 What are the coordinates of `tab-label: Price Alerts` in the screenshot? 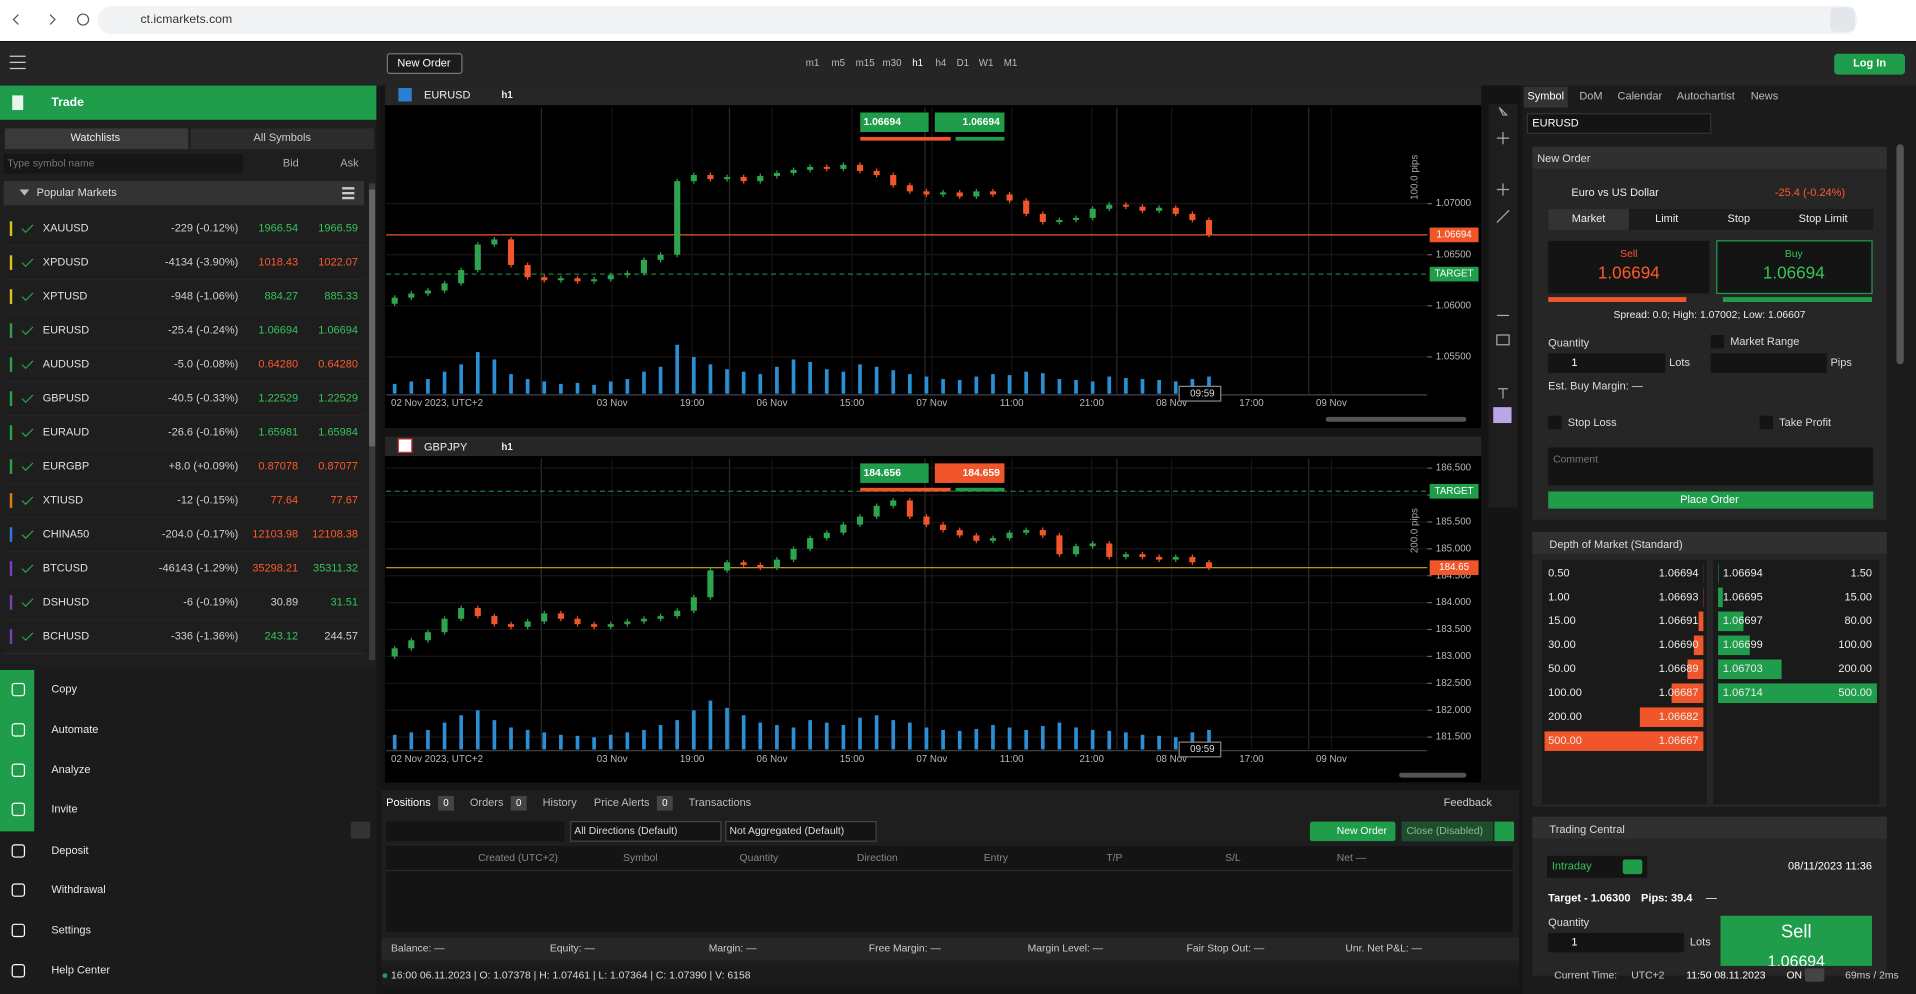 It's located at (622, 803).